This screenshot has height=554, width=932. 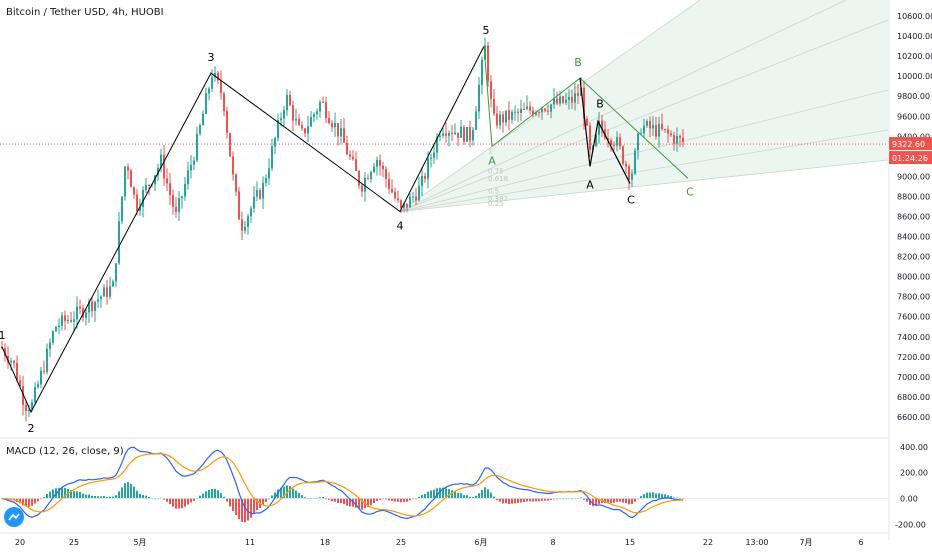 What do you see at coordinates (913, 317) in the screenshot?
I see `price-tick-label: 7600.00` at bounding box center [913, 317].